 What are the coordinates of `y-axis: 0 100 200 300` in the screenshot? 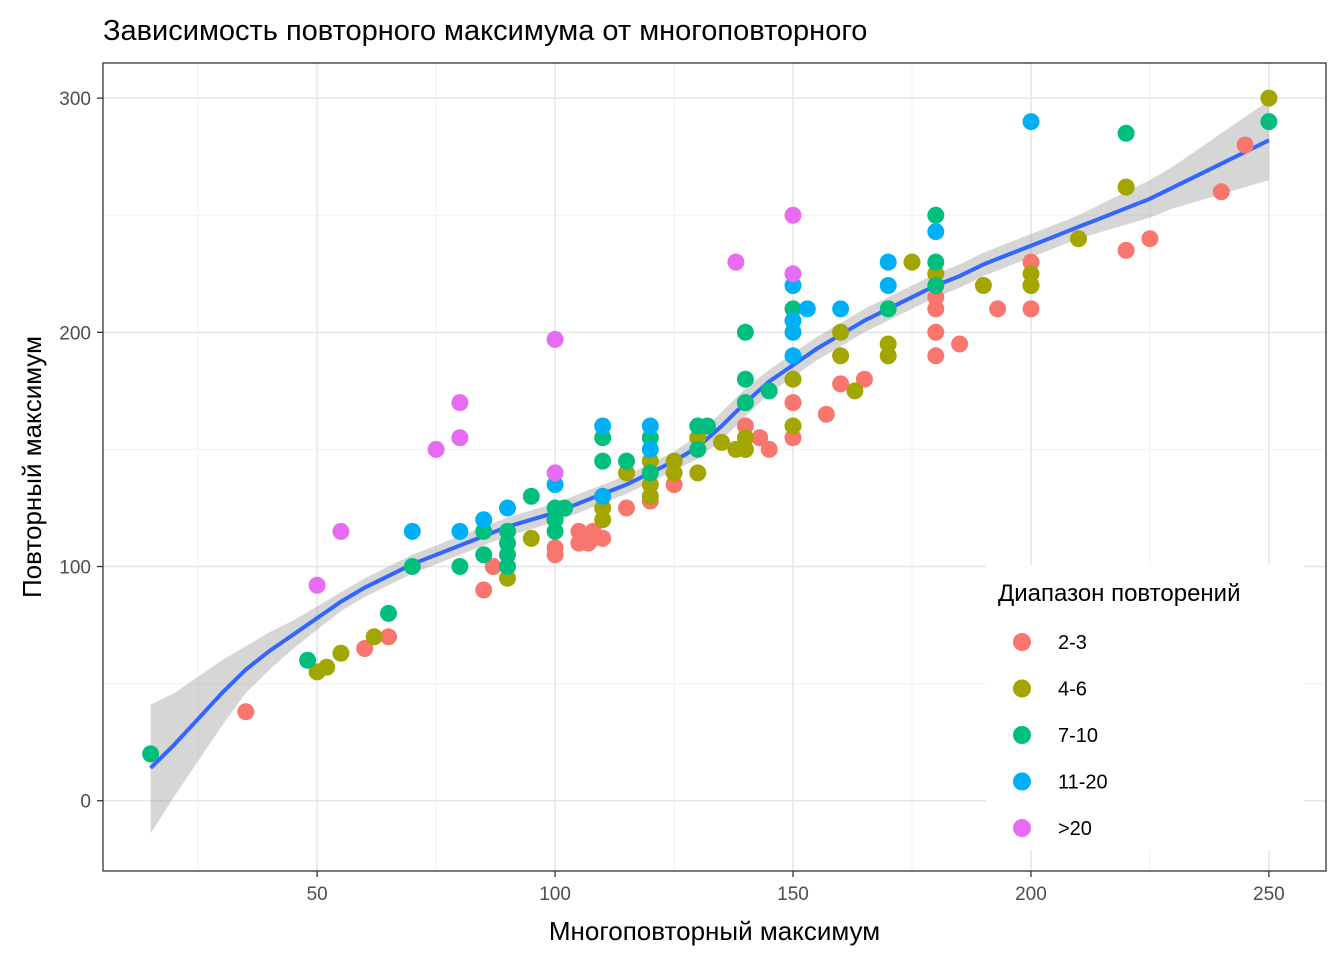 It's located at (81, 451).